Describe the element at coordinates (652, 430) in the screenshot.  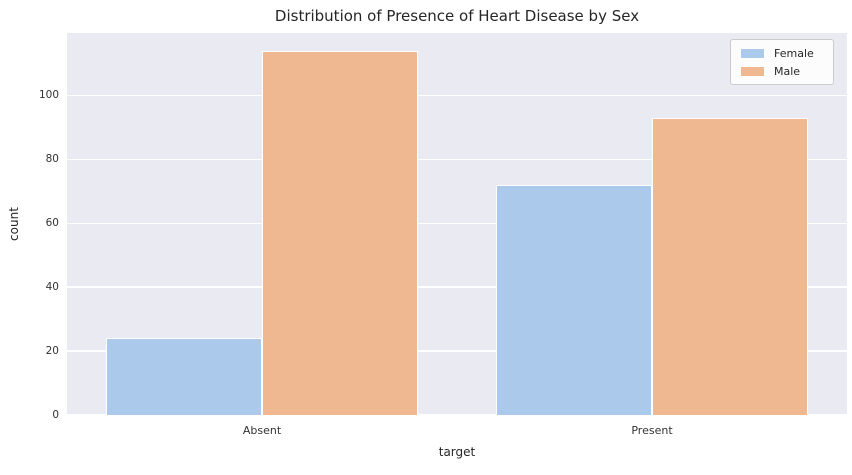
I see `x-tick-label-present: Present` at that location.